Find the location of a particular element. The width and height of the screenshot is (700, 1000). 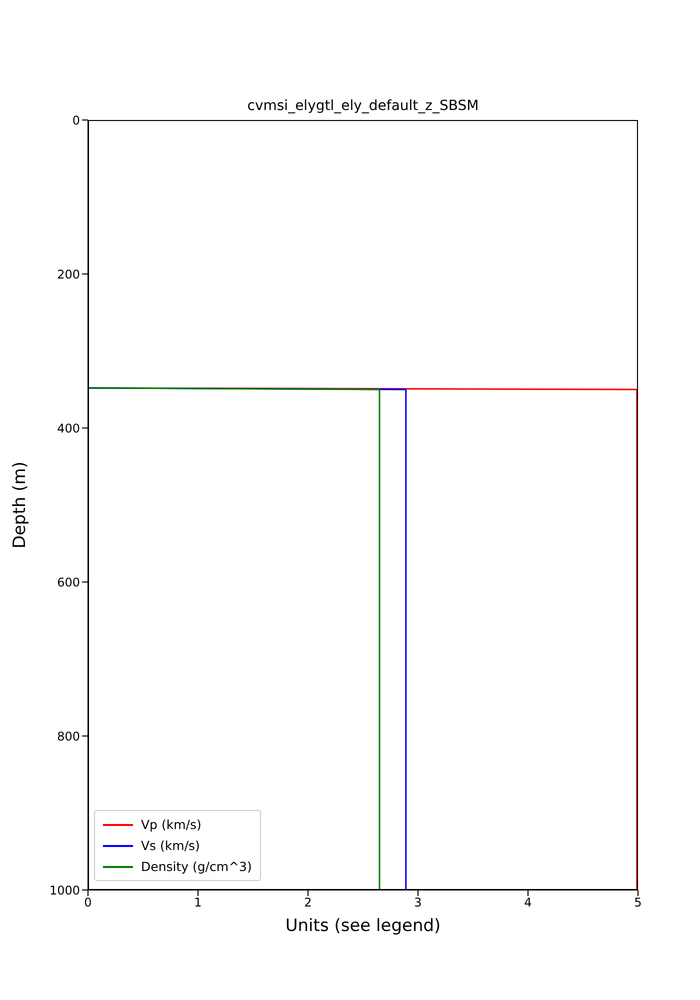

y-tick-label: 800 is located at coordinates (68, 736).